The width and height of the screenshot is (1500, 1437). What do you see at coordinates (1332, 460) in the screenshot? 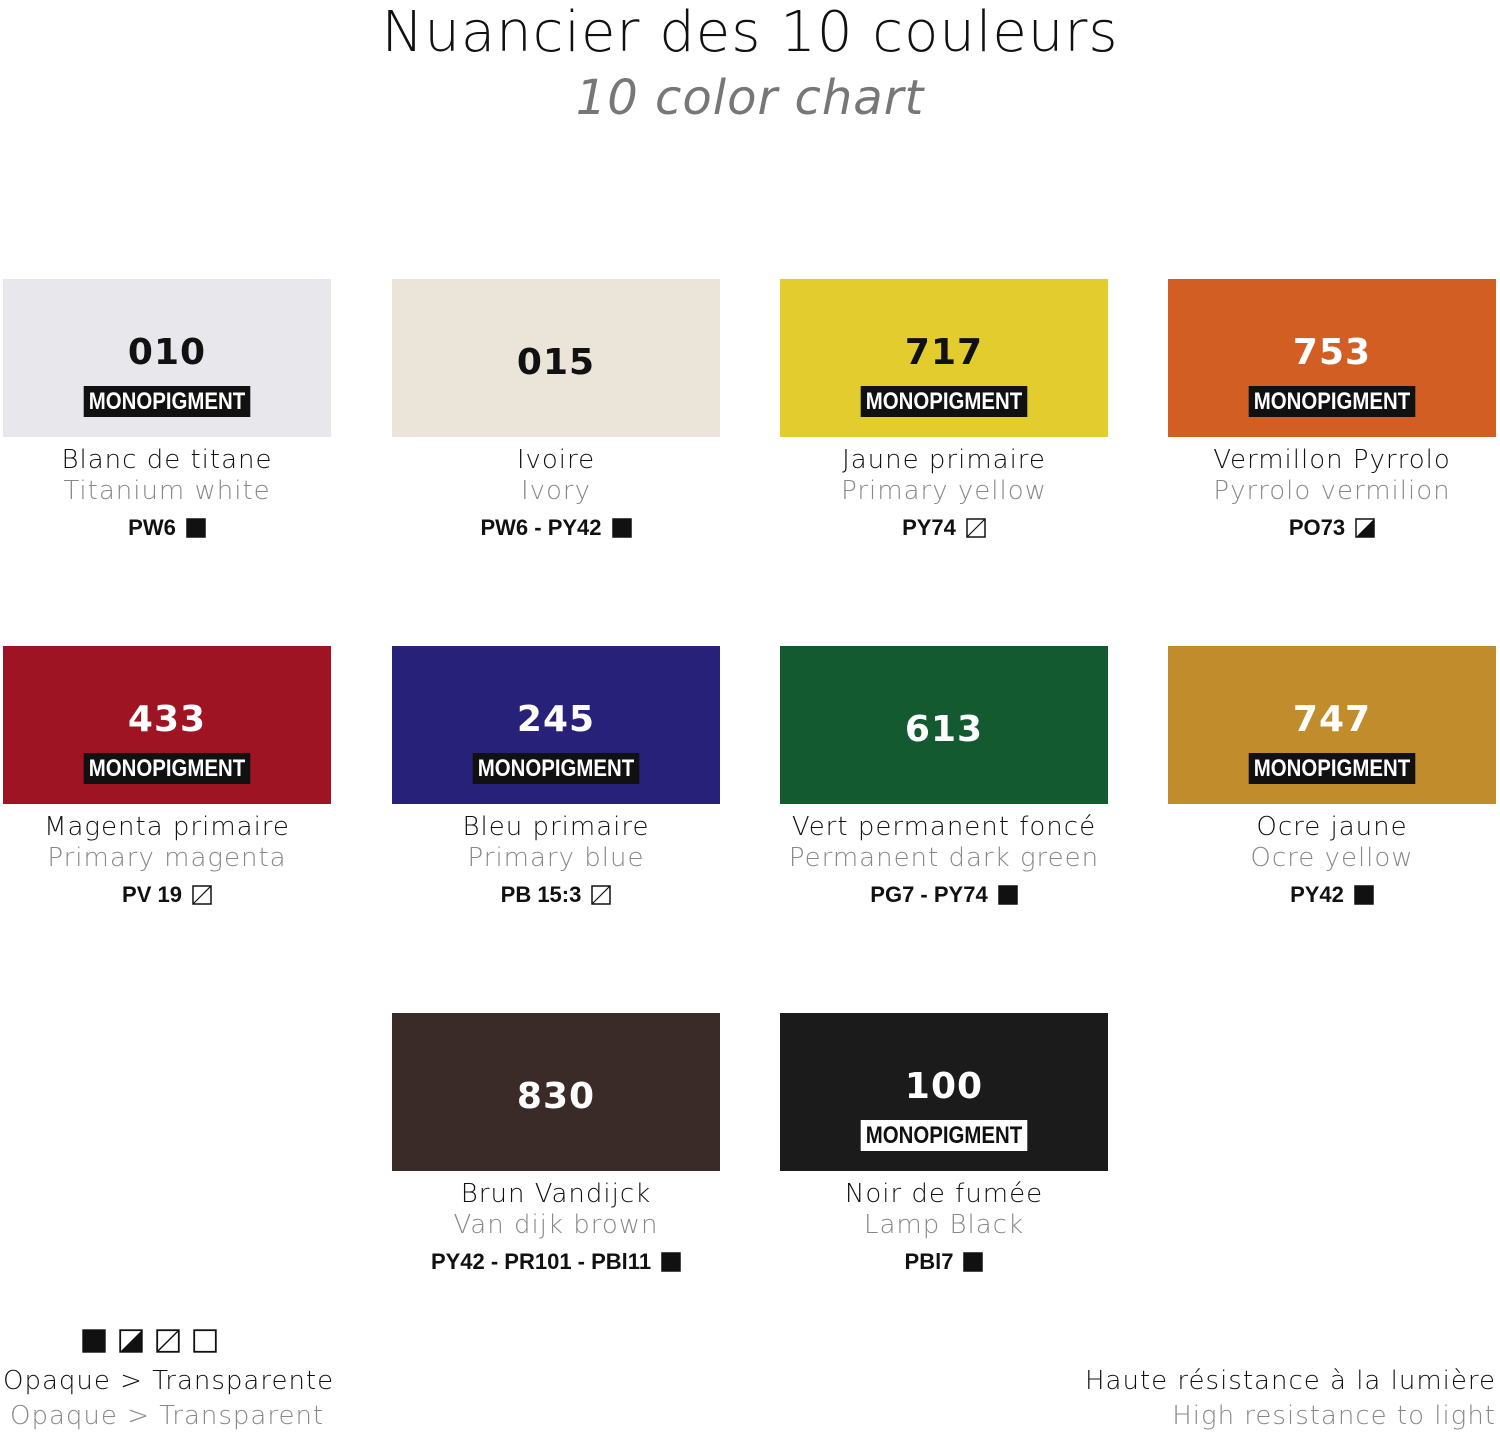
I see `name-fr: Vermillon Pyrrolo` at bounding box center [1332, 460].